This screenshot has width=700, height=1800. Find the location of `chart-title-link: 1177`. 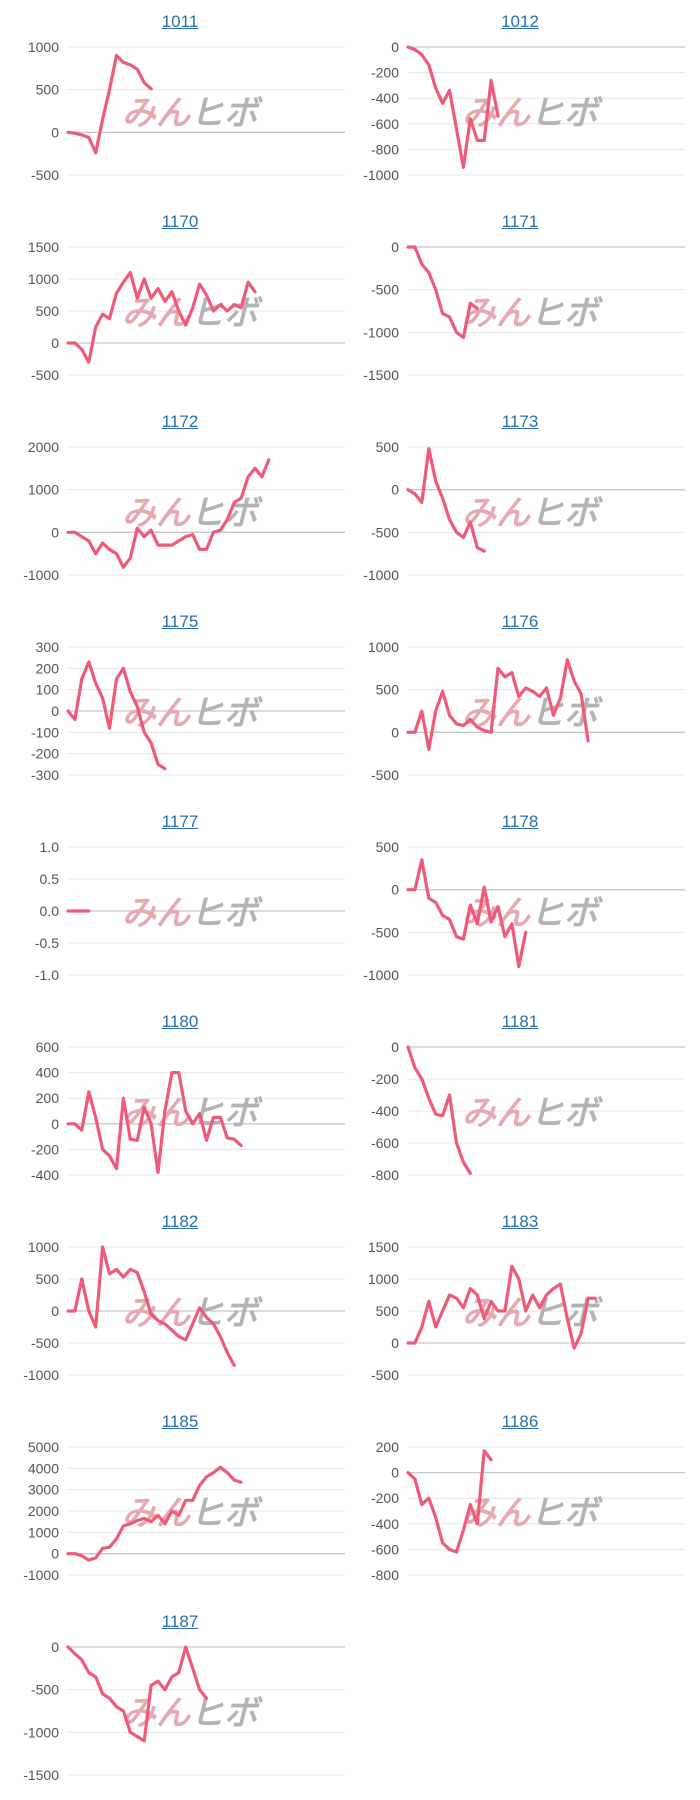

chart-title-link: 1177 is located at coordinates (180, 821).